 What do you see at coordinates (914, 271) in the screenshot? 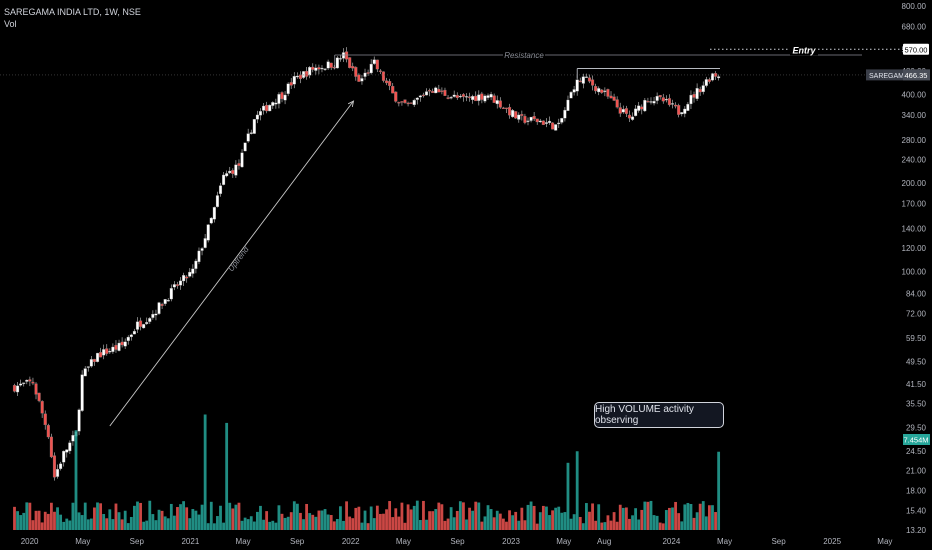
I see `y-tick-label: 100.00` at bounding box center [914, 271].